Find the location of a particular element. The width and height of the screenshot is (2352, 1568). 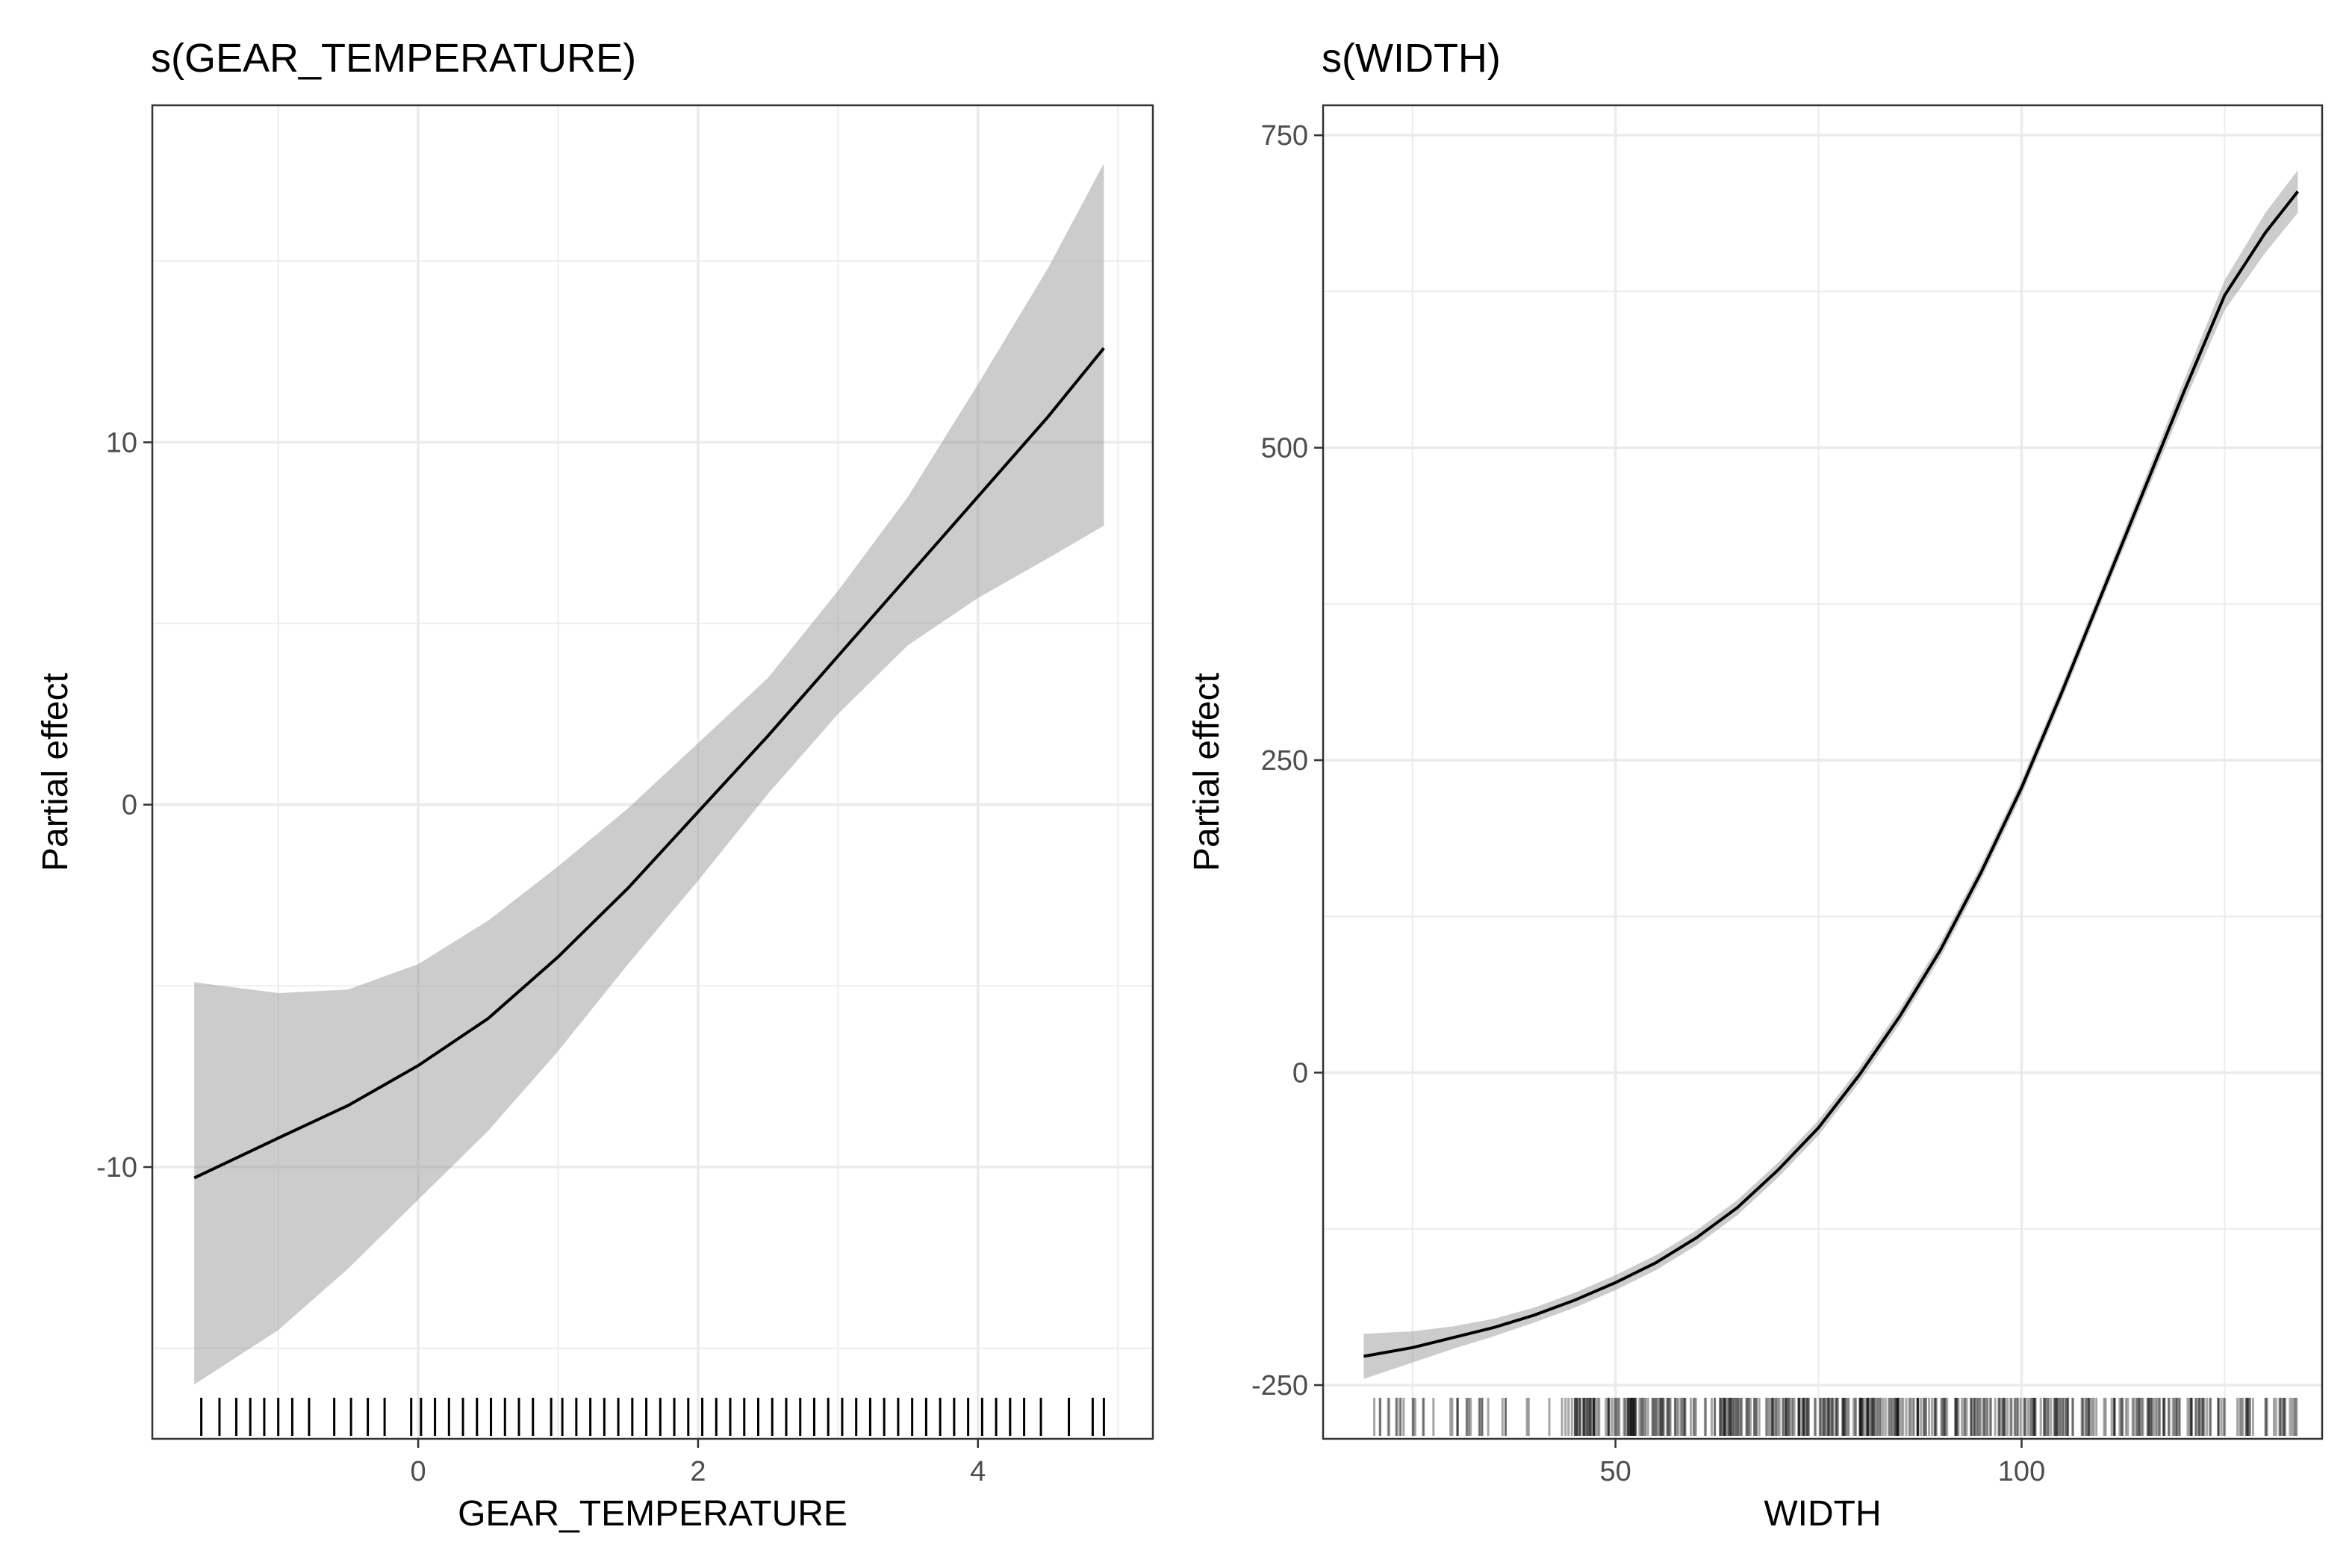

x-tick-label: 4 is located at coordinates (978, 1471).